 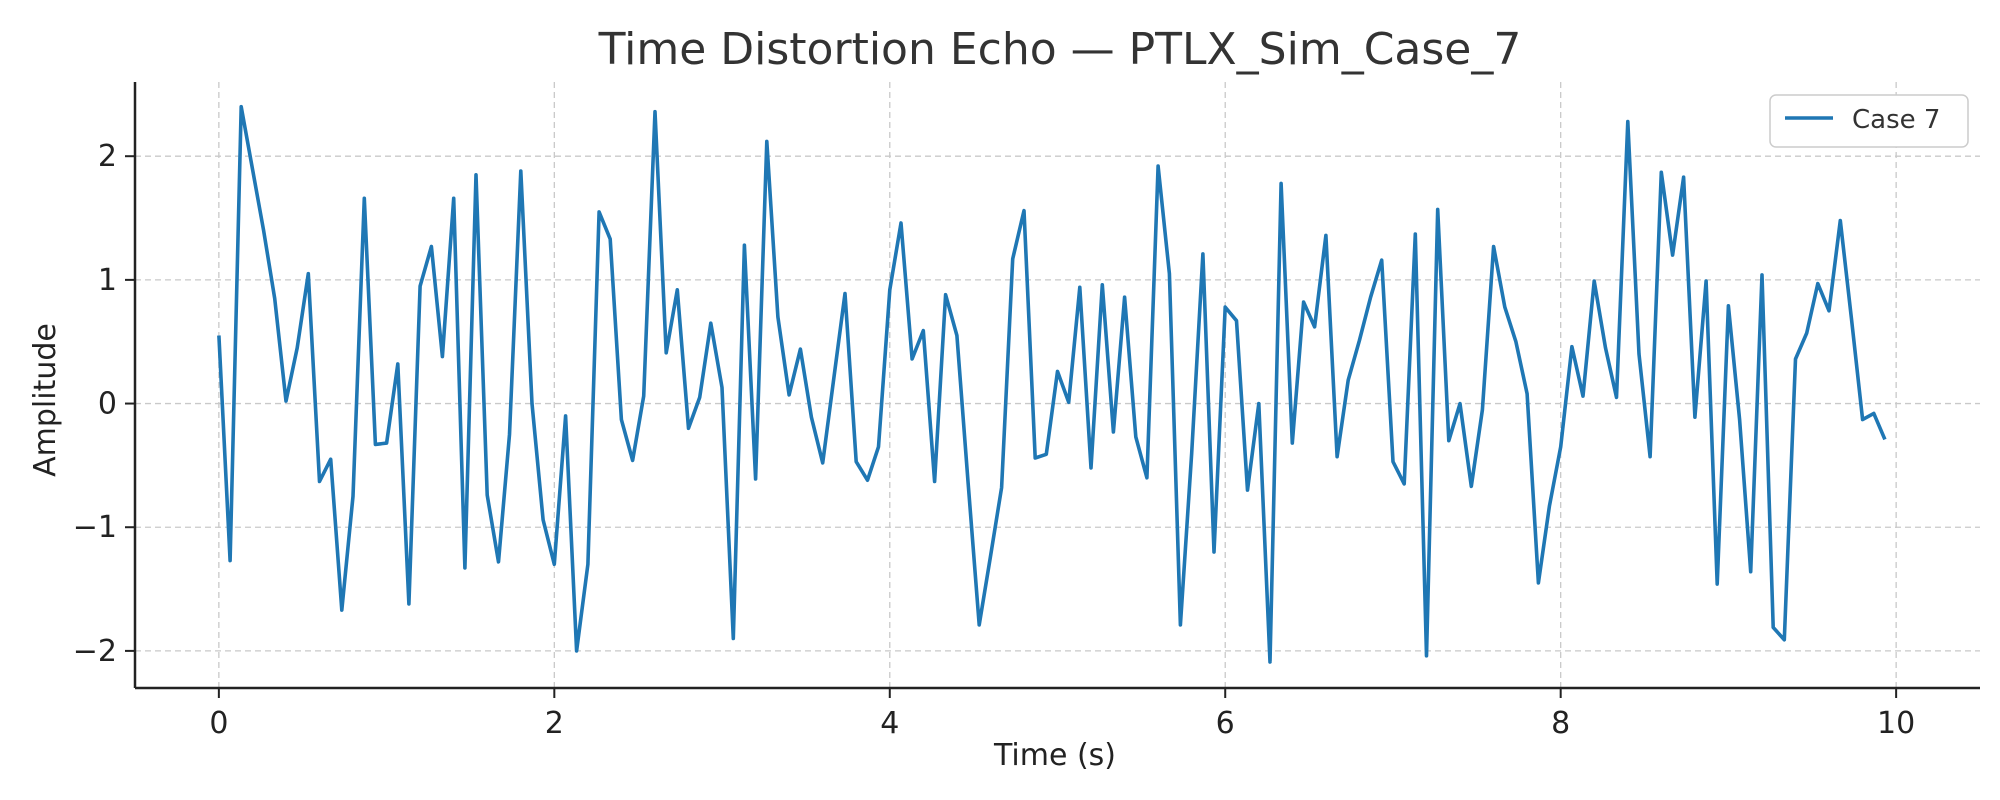 What do you see at coordinates (1225, 723) in the screenshot?
I see `x-tick-label: 6` at bounding box center [1225, 723].